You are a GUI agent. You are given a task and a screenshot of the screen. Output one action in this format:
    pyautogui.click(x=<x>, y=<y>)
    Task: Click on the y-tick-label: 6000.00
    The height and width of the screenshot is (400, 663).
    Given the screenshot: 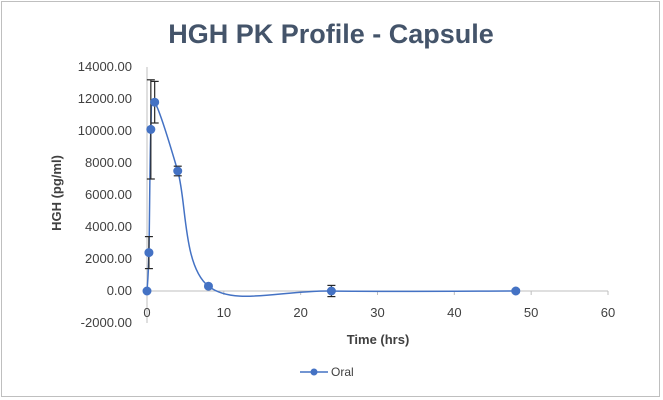 What is the action you would take?
    pyautogui.click(x=108, y=194)
    